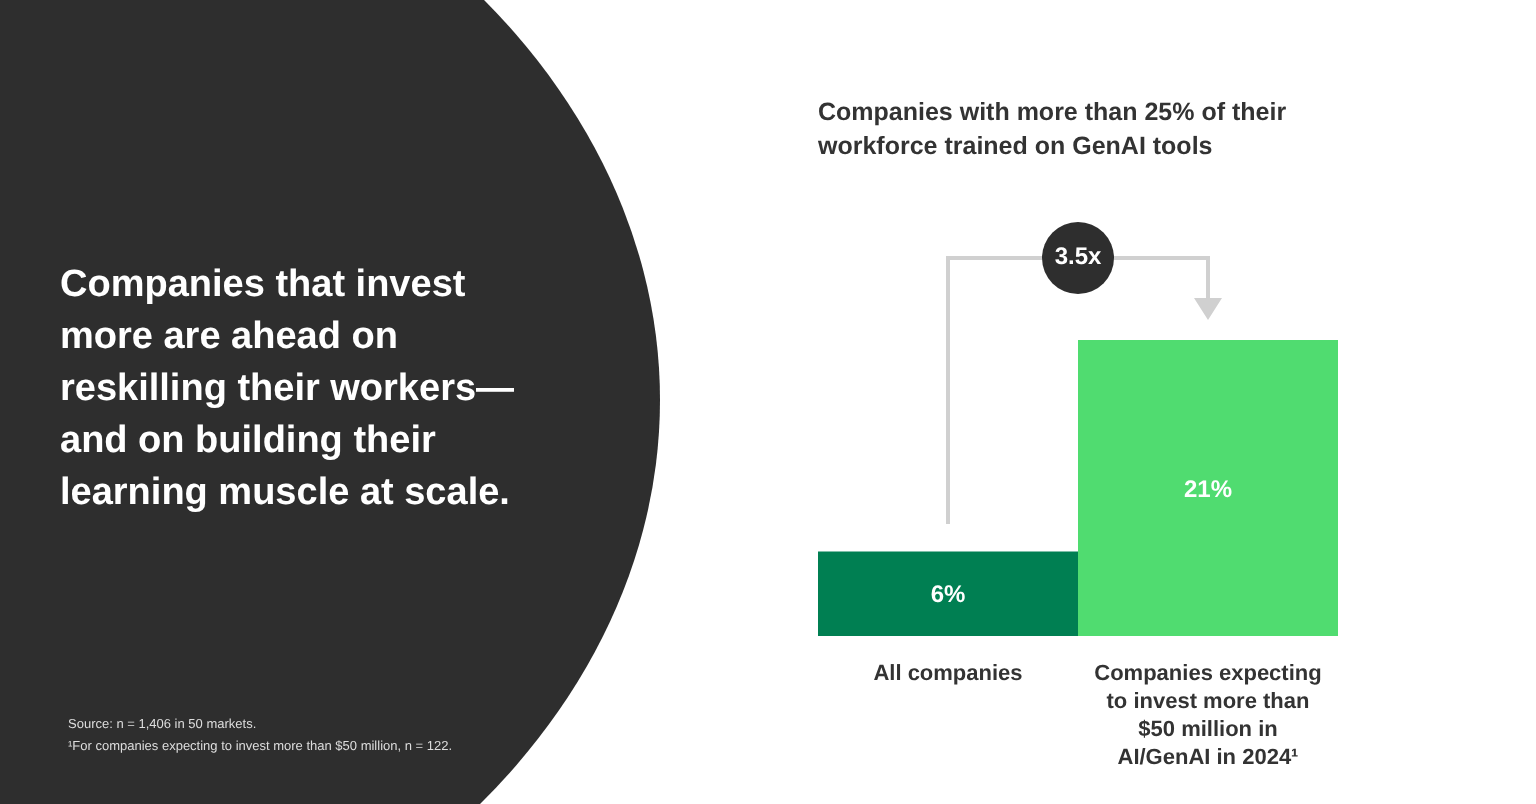 The image size is (1536, 804). I want to click on text: Companies that invest more are ahead on reskilling their workers—and on building their learning muscle at scale., so click(288, 390).